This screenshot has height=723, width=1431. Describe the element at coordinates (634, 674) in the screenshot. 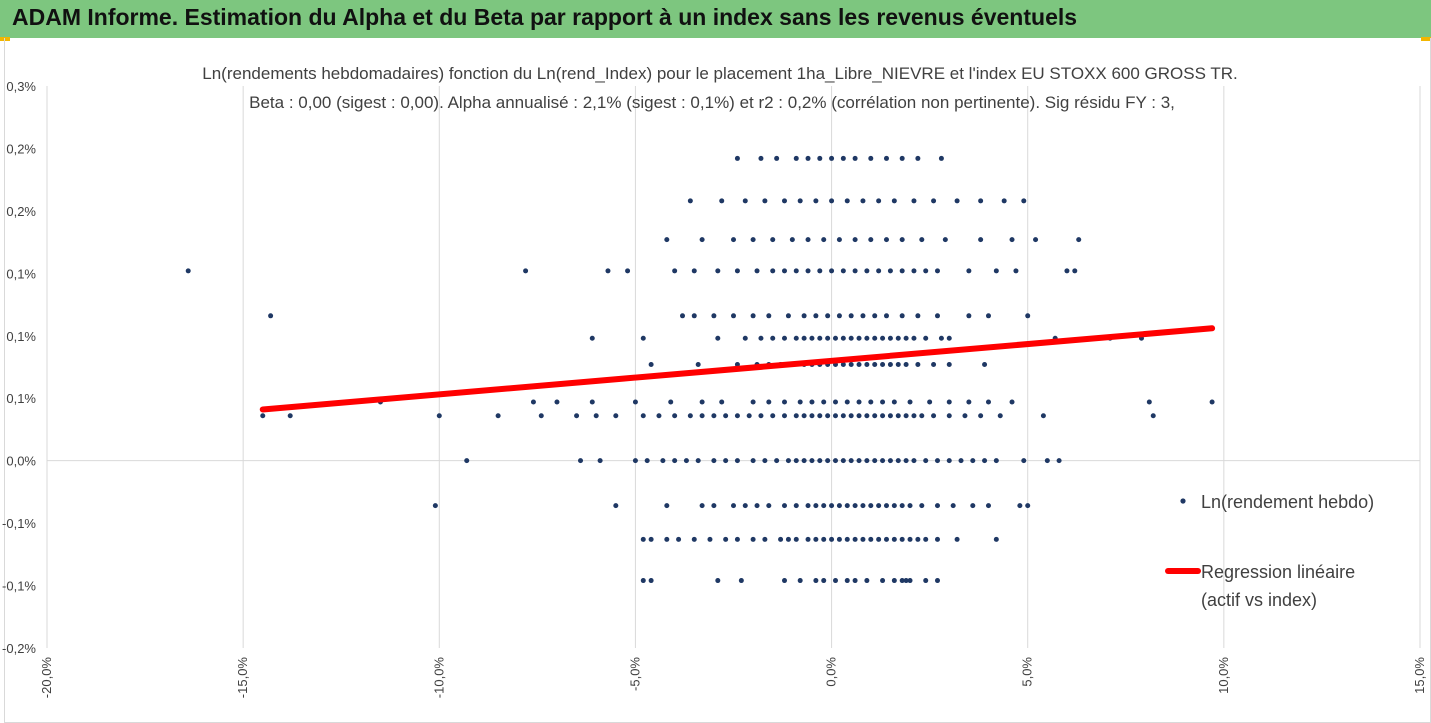

I see `x-tick-label: -5,0%` at that location.